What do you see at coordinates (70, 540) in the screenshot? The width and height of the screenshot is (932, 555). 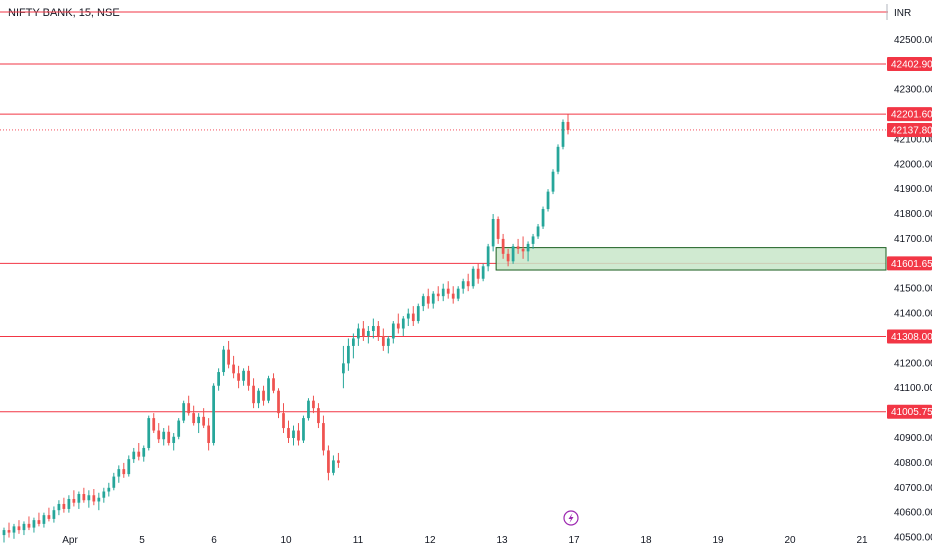 I see `x-tick-label: Apr` at bounding box center [70, 540].